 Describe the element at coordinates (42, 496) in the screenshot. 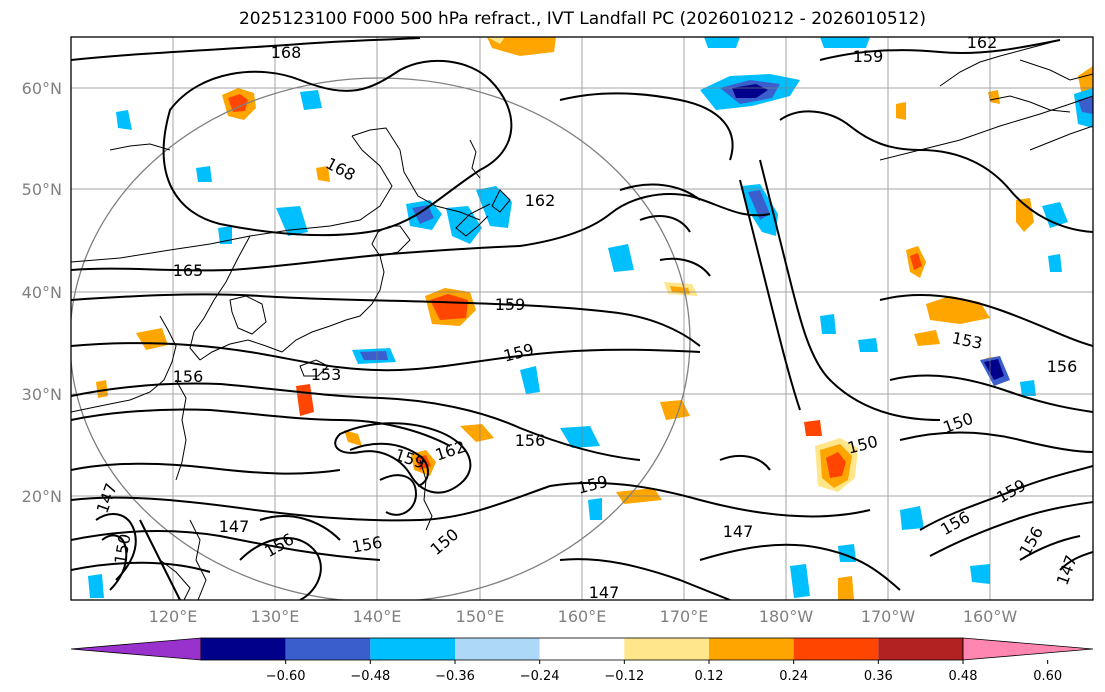

I see `lat-label-20n: 20°N` at that location.